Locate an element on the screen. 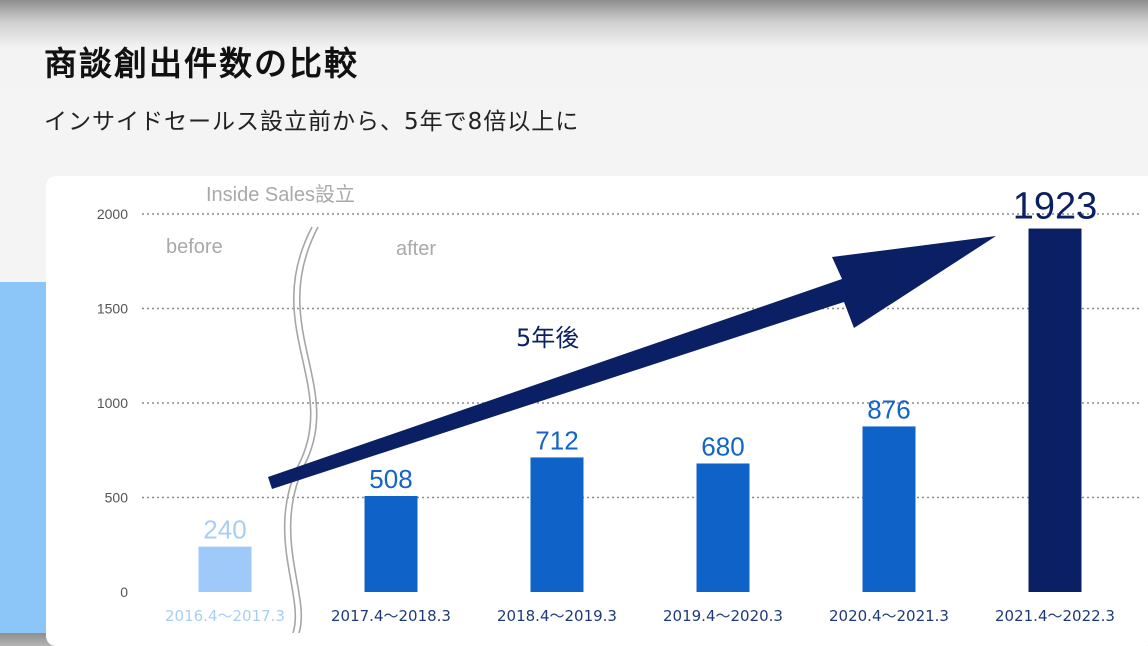 The image size is (1148, 646). before-label: before is located at coordinates (194, 247).